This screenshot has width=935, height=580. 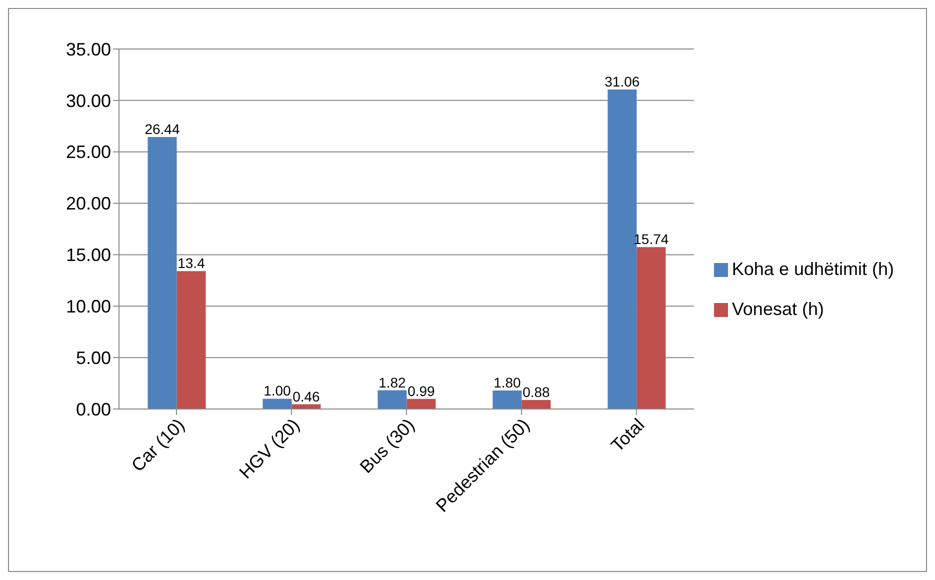 I want to click on x-tick-label: Bus (30), so click(x=387, y=445).